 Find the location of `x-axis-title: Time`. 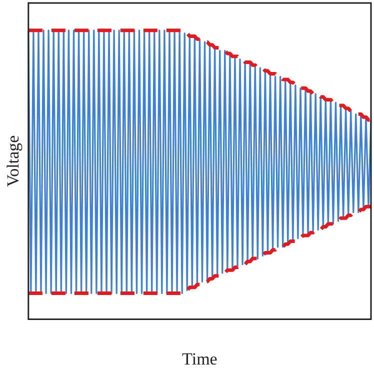

x-axis-title: Time is located at coordinates (200, 358).